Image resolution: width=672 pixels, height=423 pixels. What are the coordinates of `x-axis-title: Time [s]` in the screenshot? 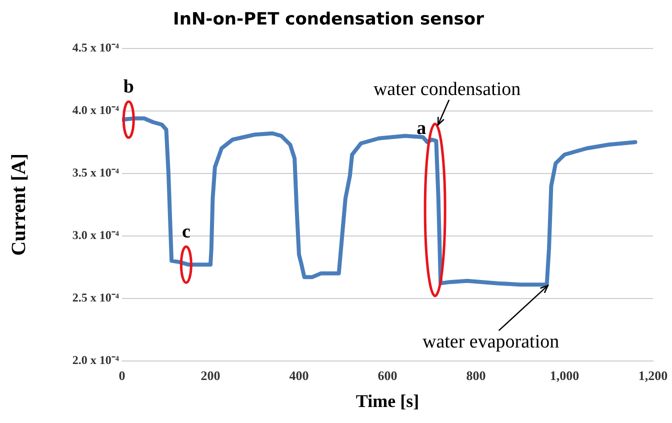 It's located at (388, 400).